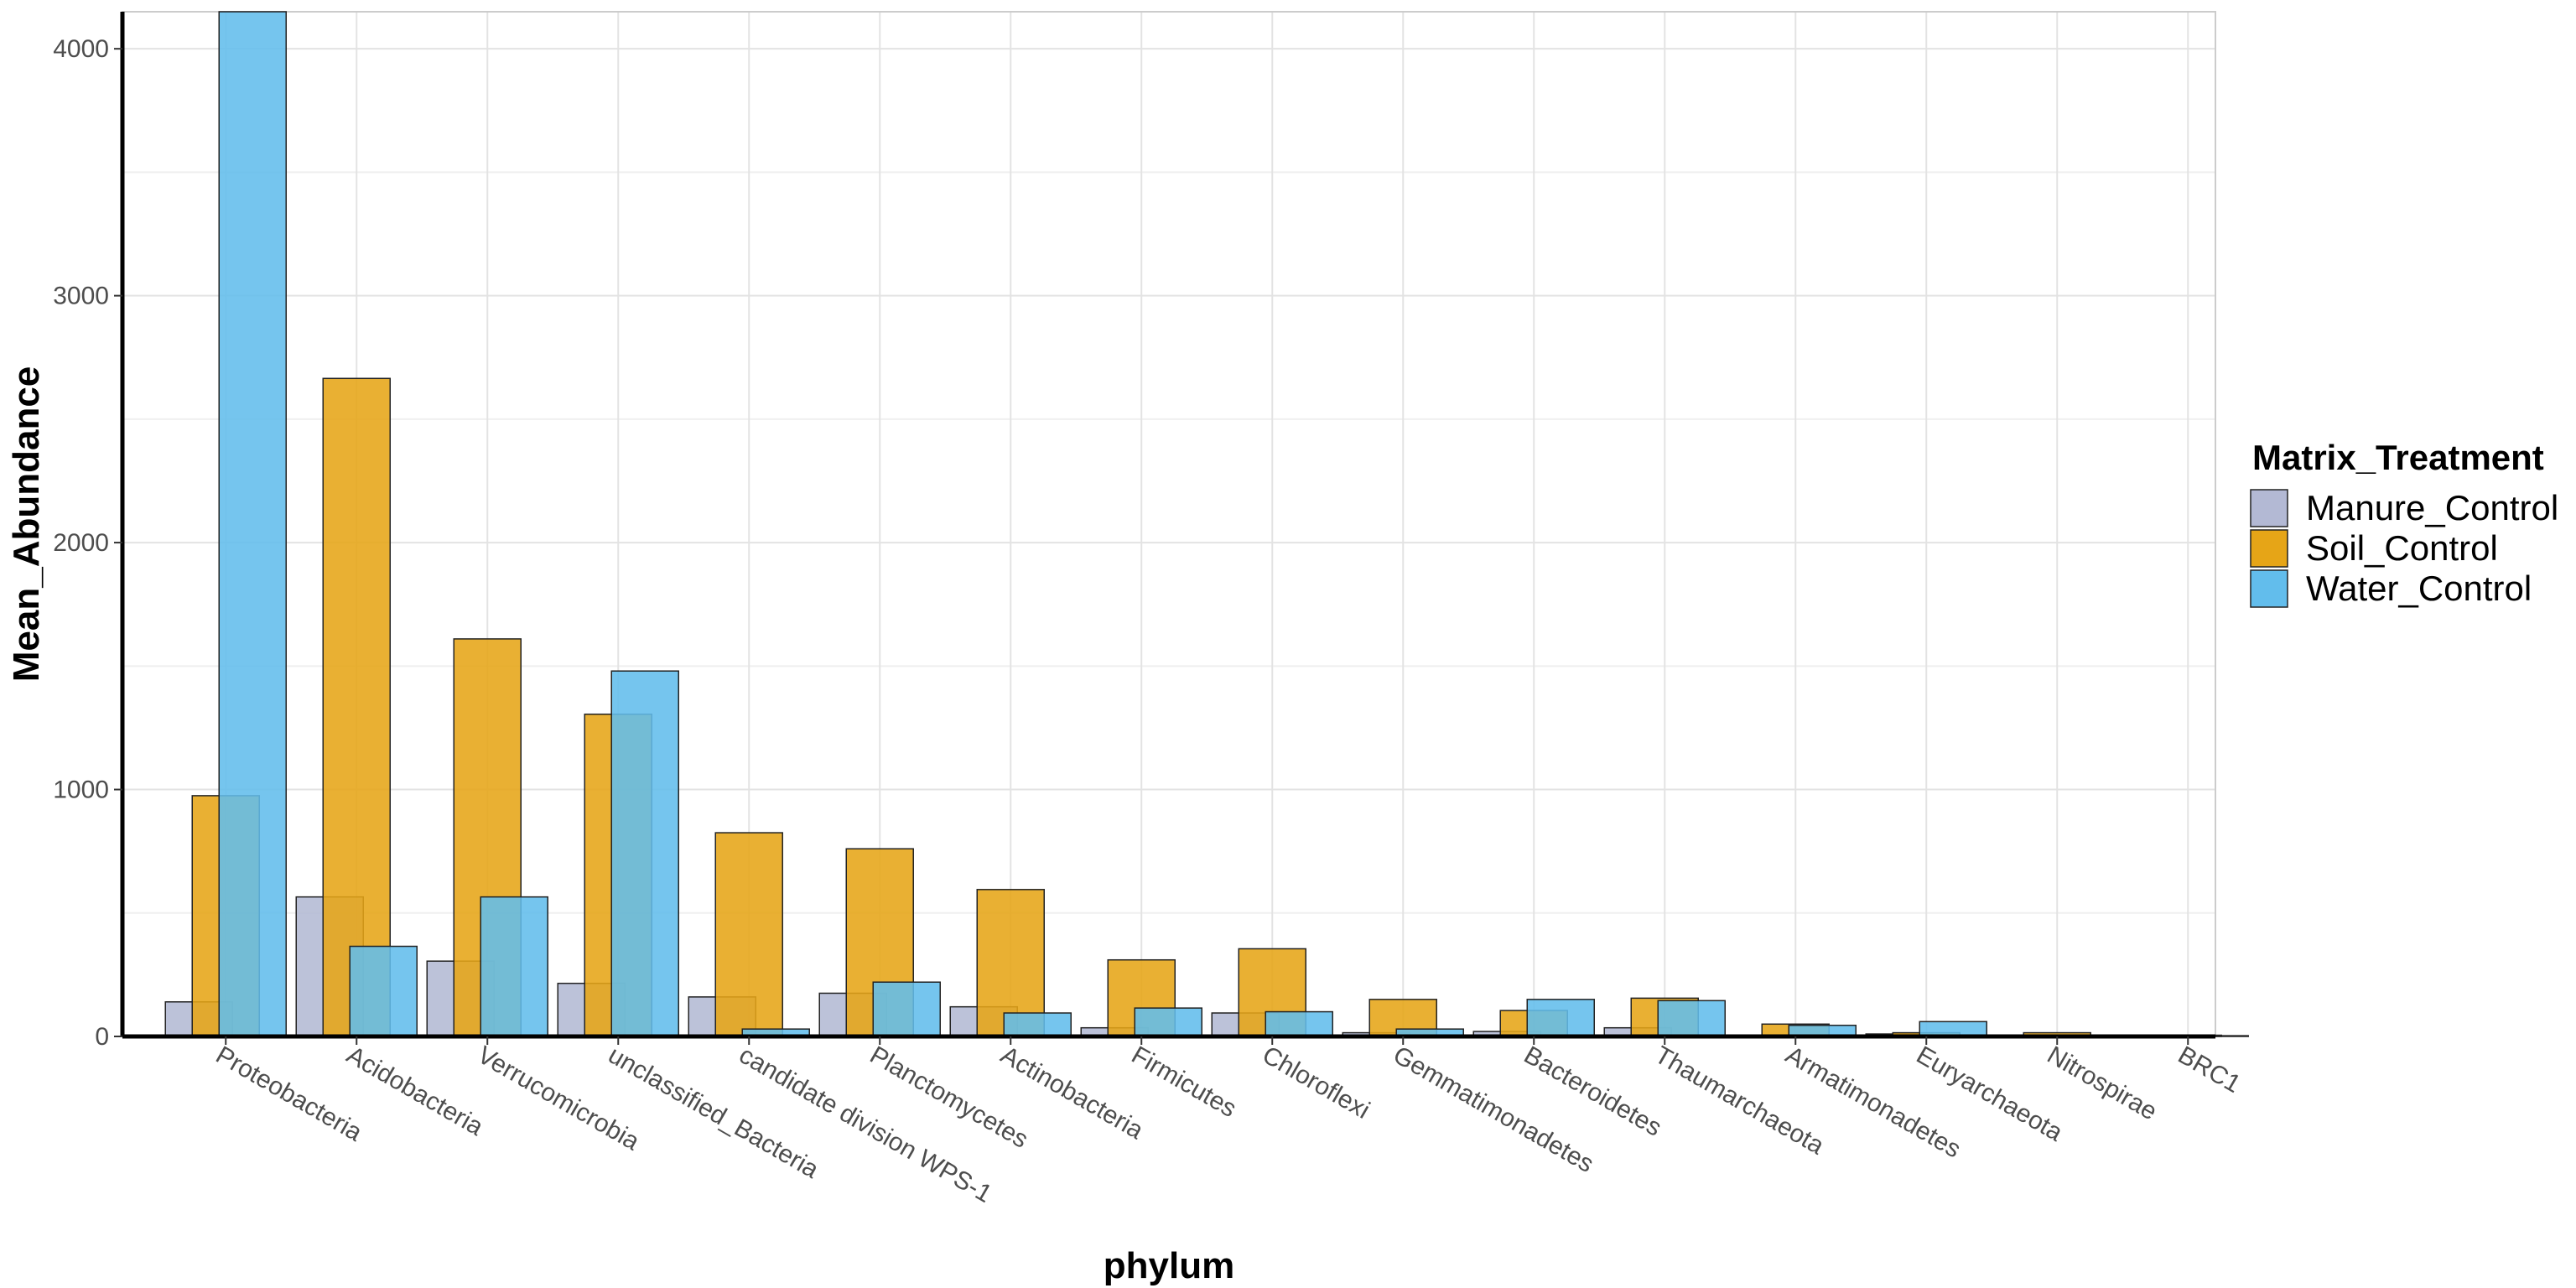 This screenshot has height=1288, width=2576. What do you see at coordinates (1037, 1024) in the screenshot?
I see `bar-Water_Control-Actinobacteria` at bounding box center [1037, 1024].